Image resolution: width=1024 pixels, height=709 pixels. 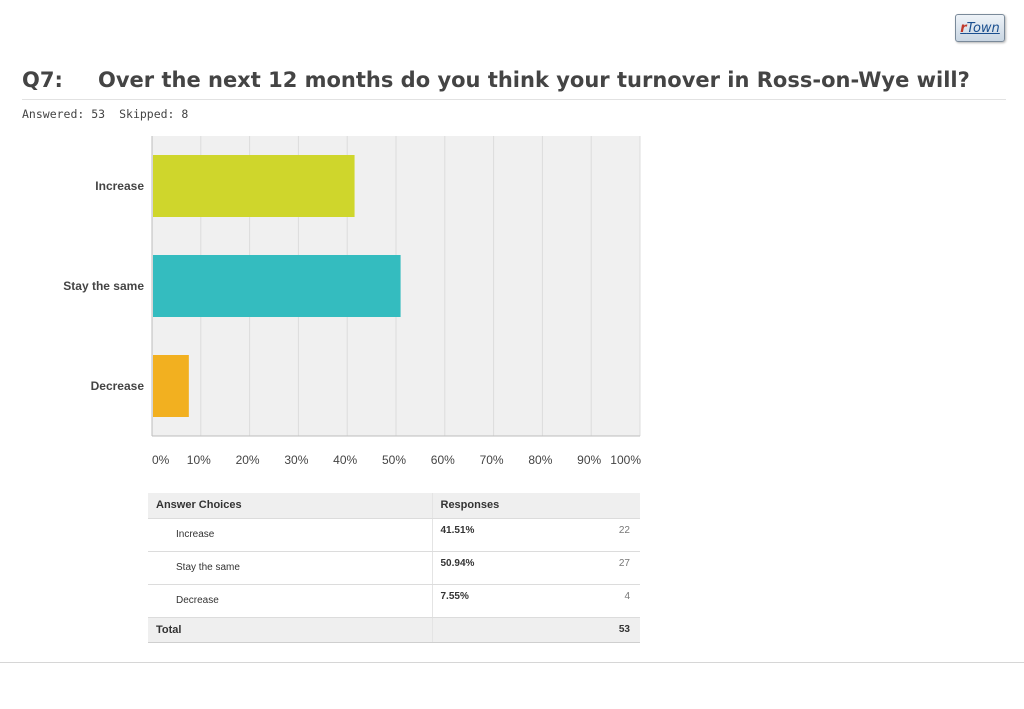 What do you see at coordinates (345, 460) in the screenshot?
I see `x-tick-label: 40%` at bounding box center [345, 460].